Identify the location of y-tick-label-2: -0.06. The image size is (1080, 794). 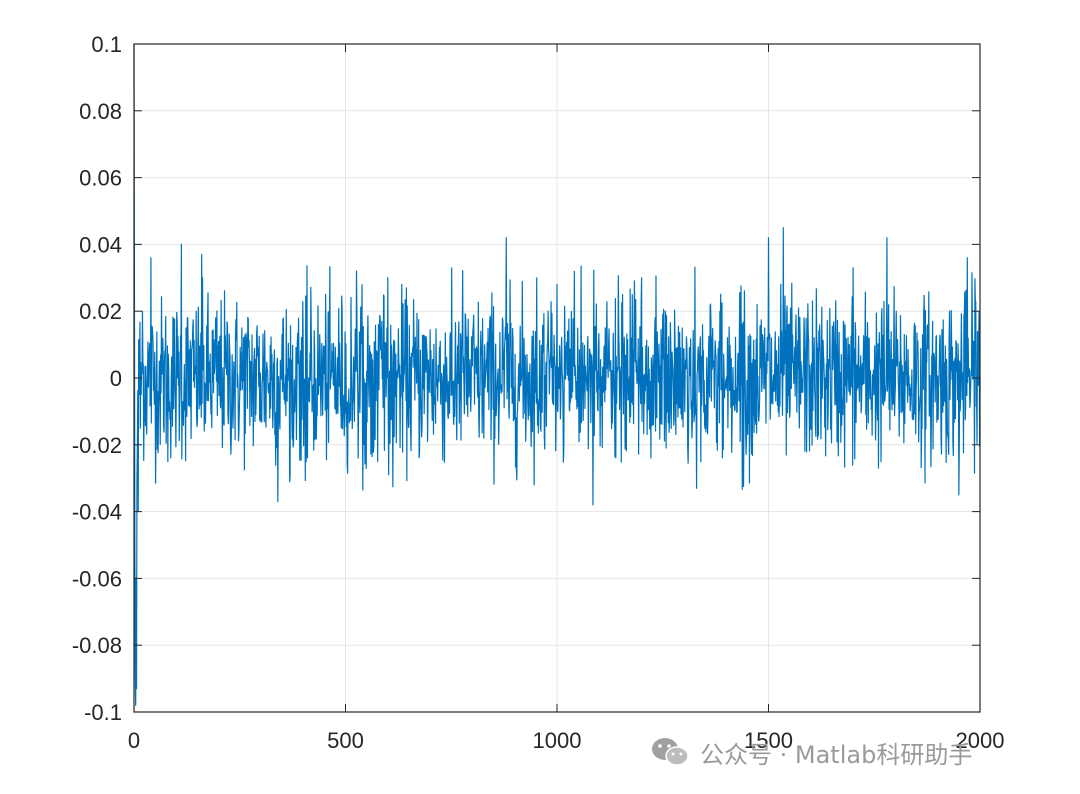
(97, 578).